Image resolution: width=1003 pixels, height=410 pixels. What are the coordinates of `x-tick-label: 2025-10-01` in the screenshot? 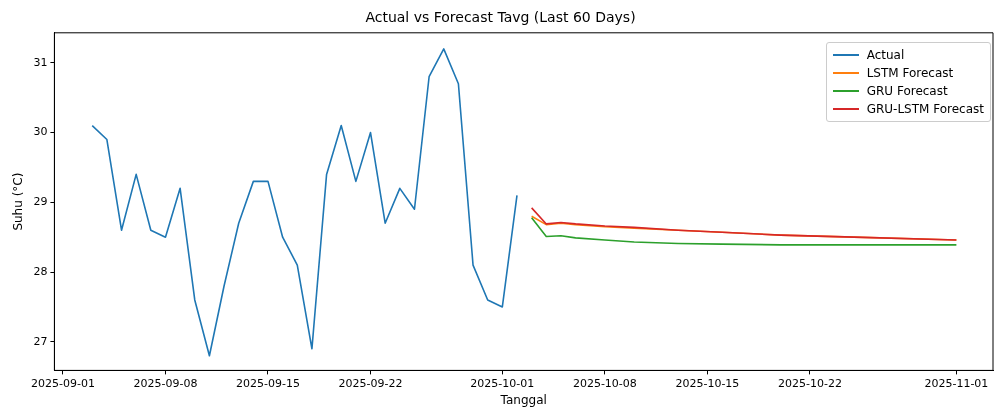 It's located at (502, 383).